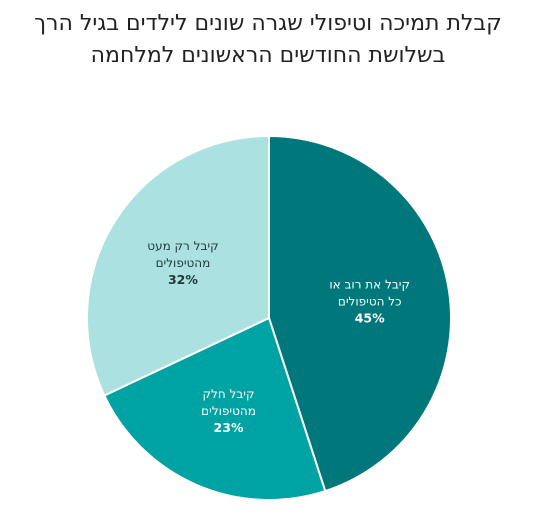 This screenshot has width=536, height=527. I want to click on chart-title-line-2: בשלושת החודשים הראשונים למלחמה, so click(268, 55).